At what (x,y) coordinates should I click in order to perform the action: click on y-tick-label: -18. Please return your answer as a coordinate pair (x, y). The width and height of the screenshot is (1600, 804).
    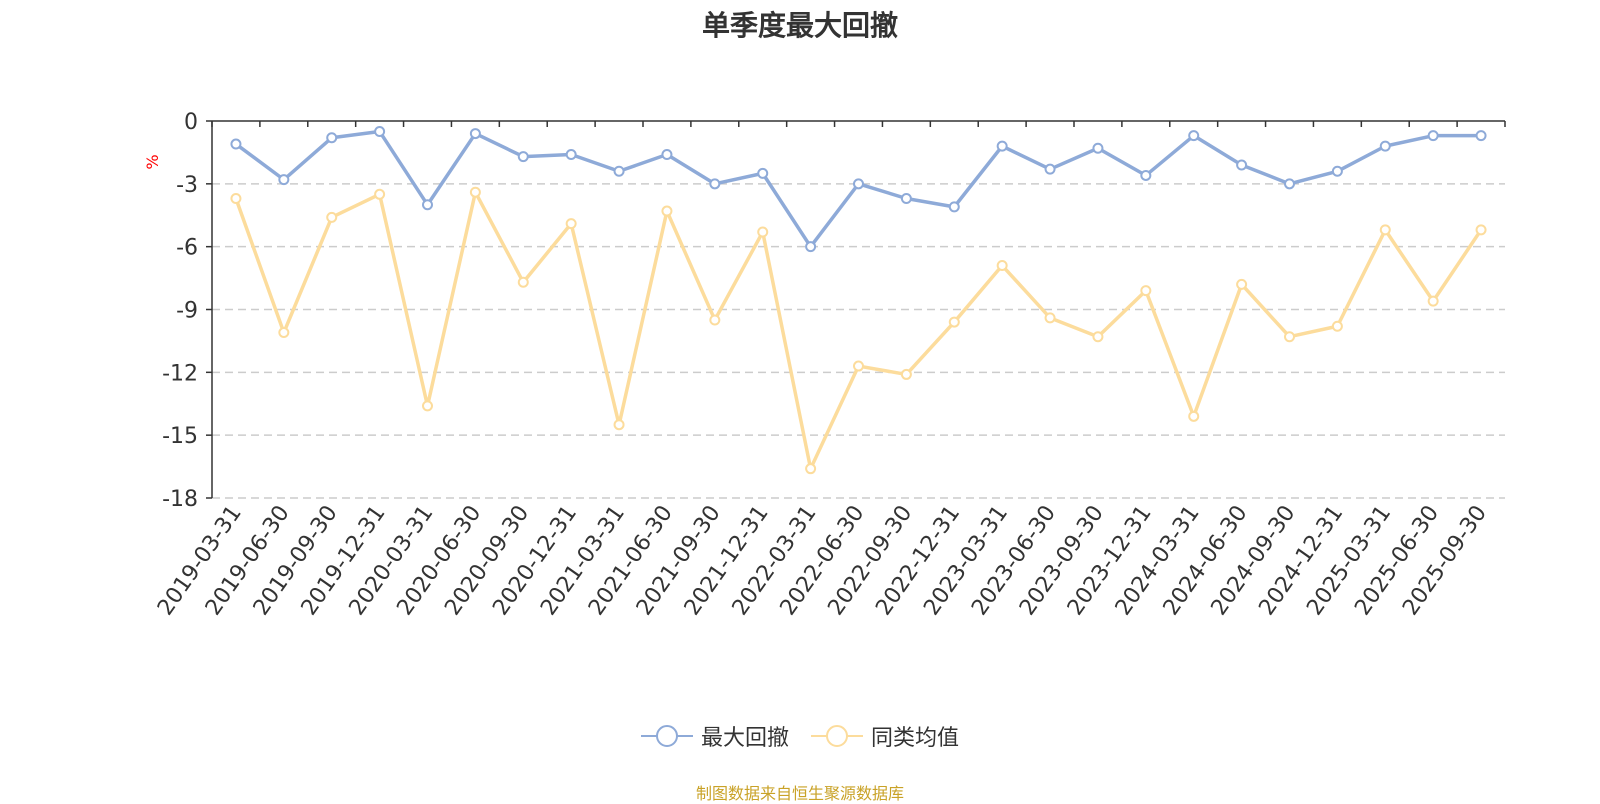
    Looking at the image, I should click on (180, 499).